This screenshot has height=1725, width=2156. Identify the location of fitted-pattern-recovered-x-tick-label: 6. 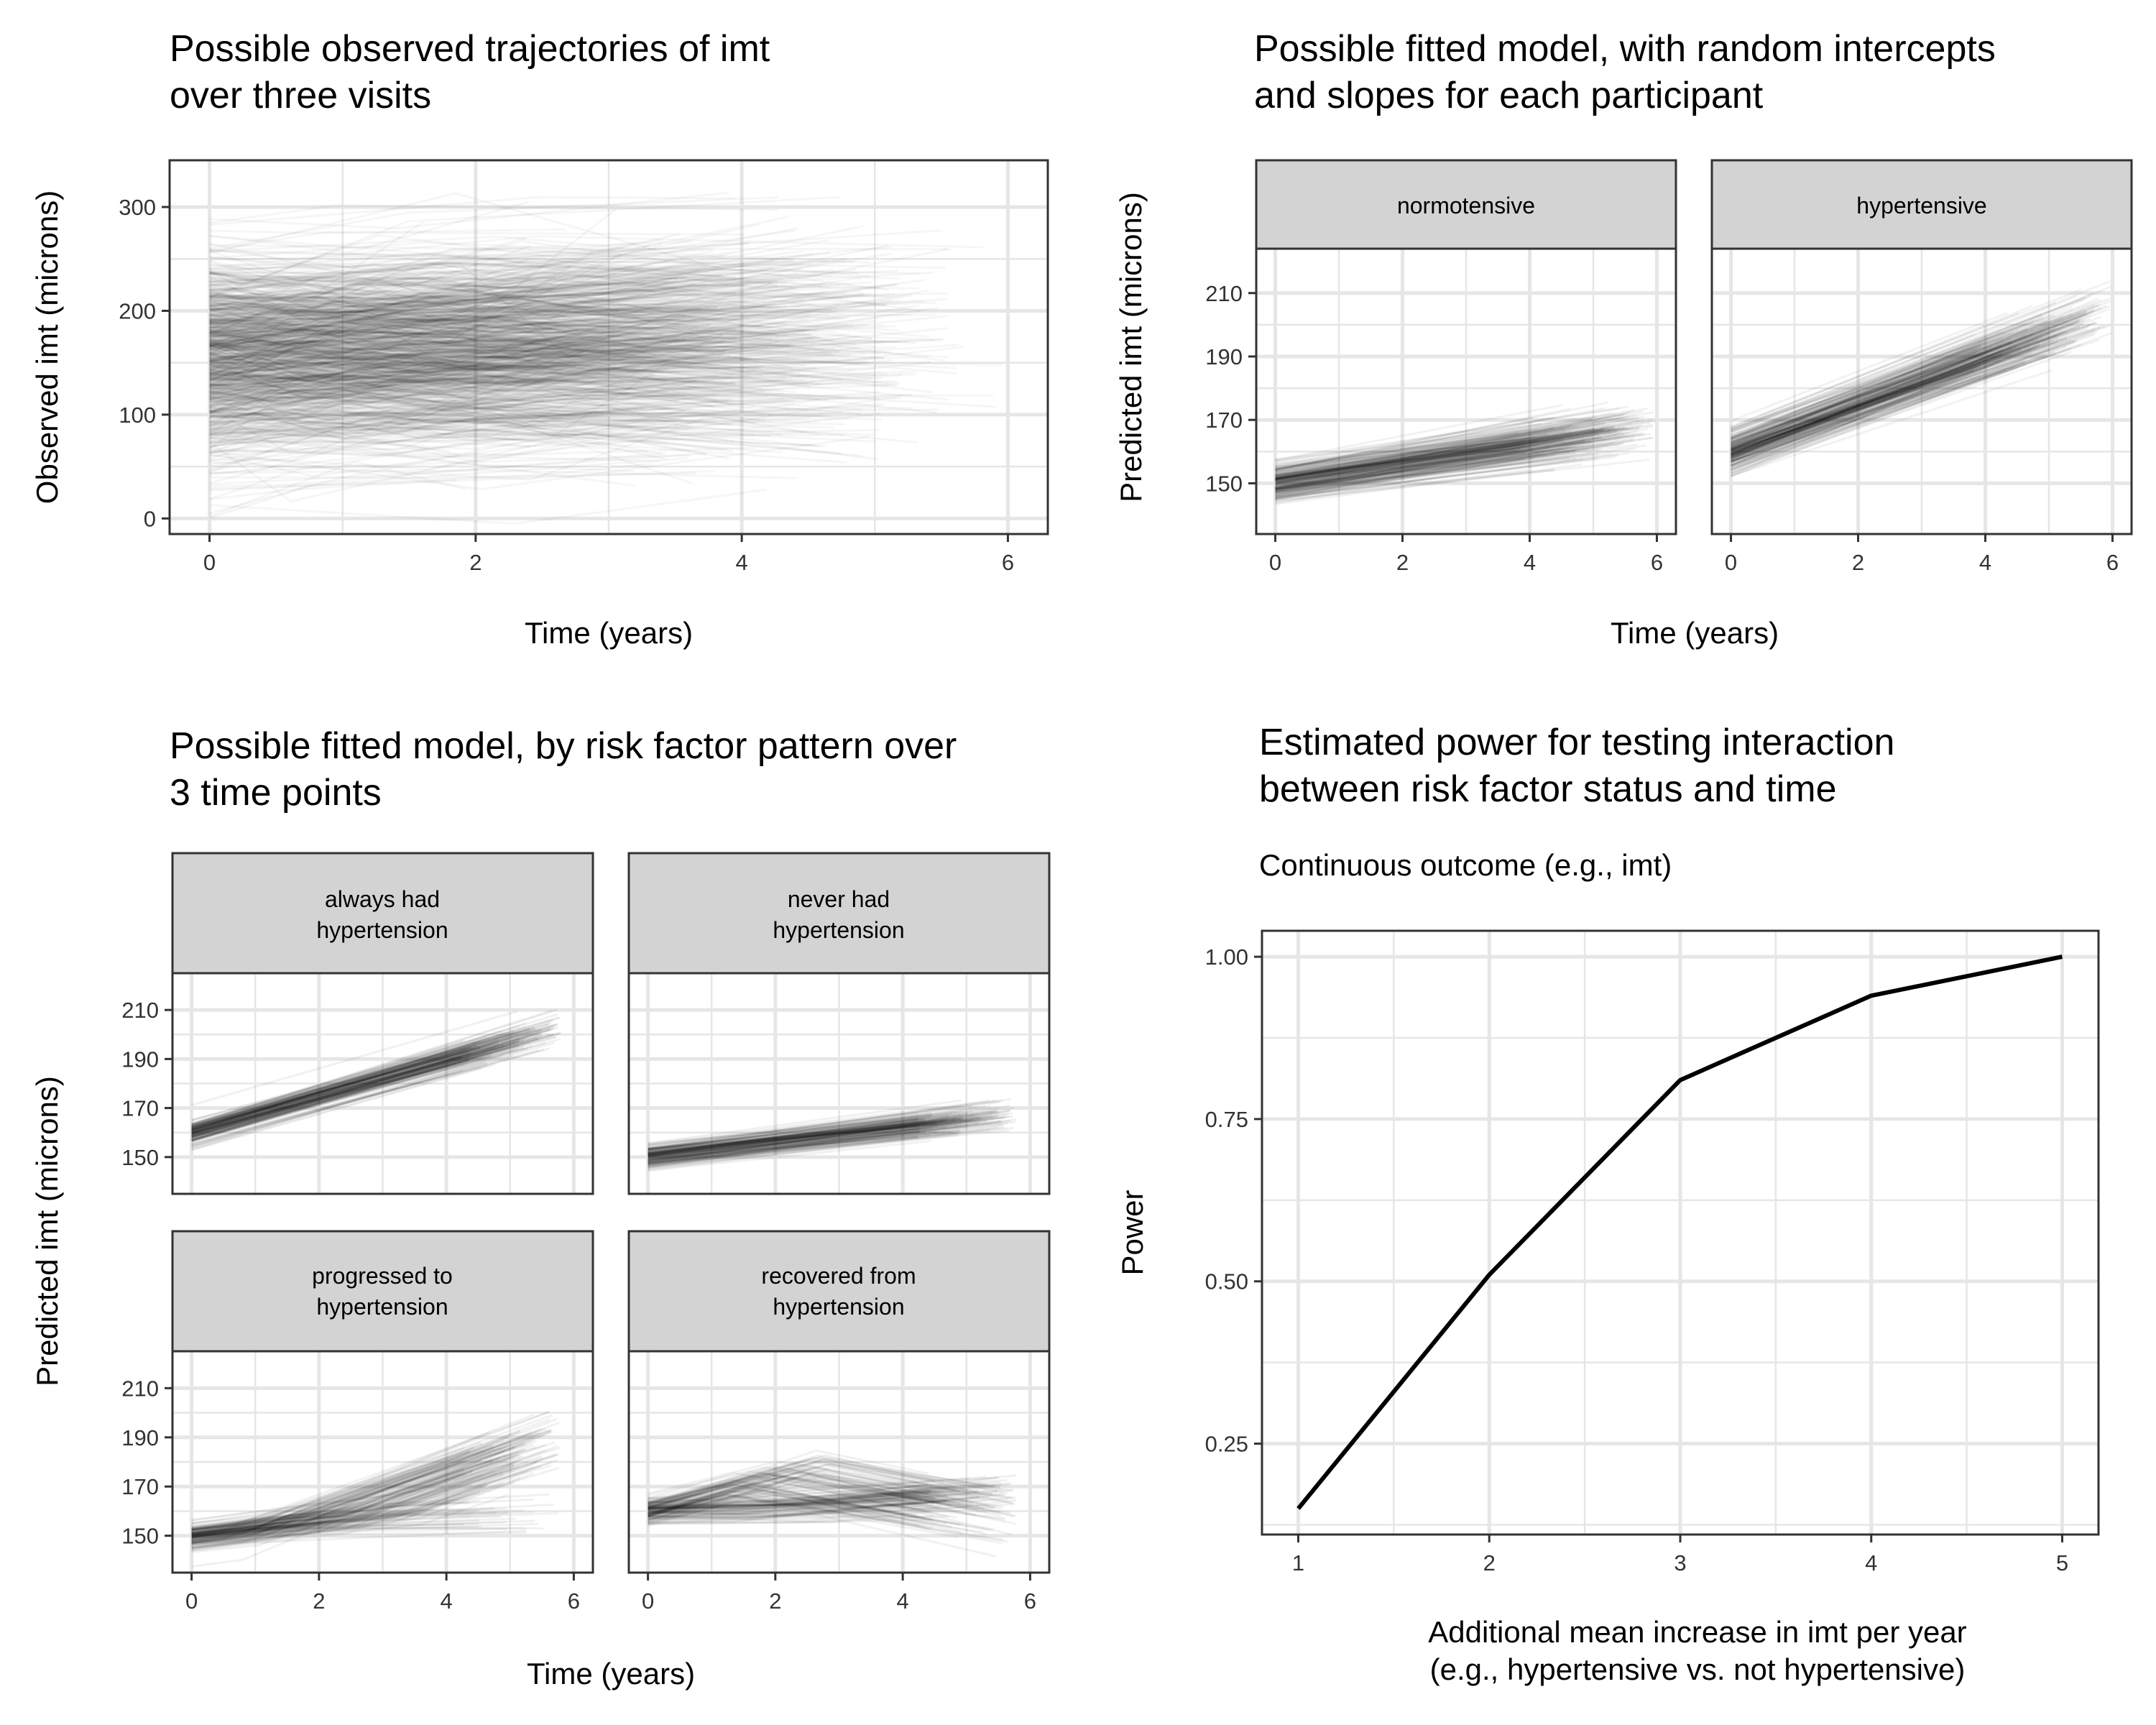
(1030, 1601).